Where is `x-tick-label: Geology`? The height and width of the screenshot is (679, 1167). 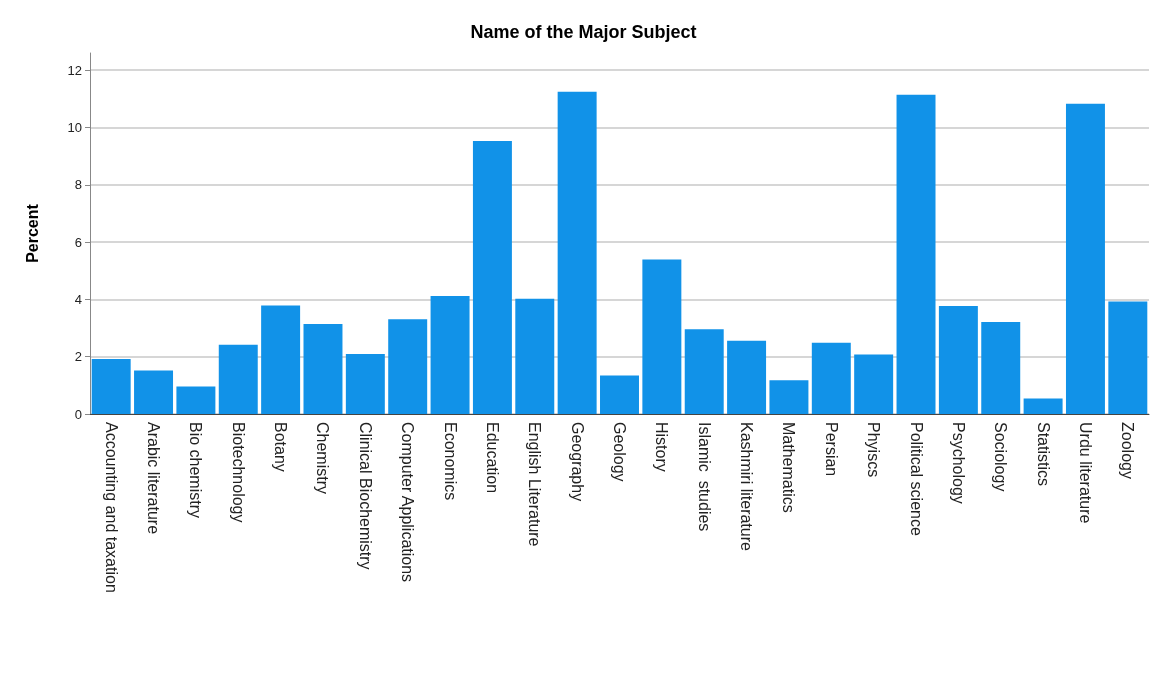
x-tick-label: Geology is located at coordinates (619, 452).